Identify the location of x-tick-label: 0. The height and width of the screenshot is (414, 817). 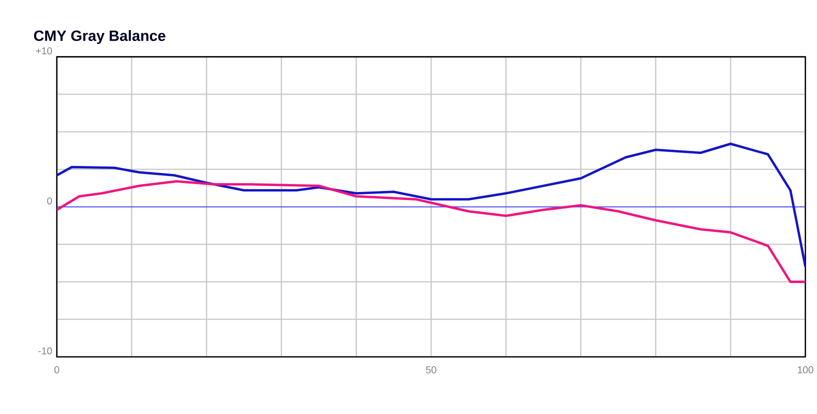
(57, 370).